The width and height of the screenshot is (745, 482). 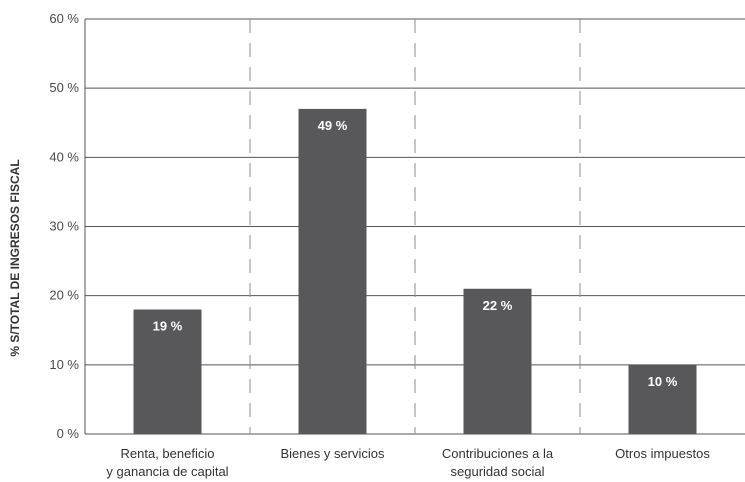 I want to click on x-tick-label: y ganancia de capital, so click(x=167, y=471).